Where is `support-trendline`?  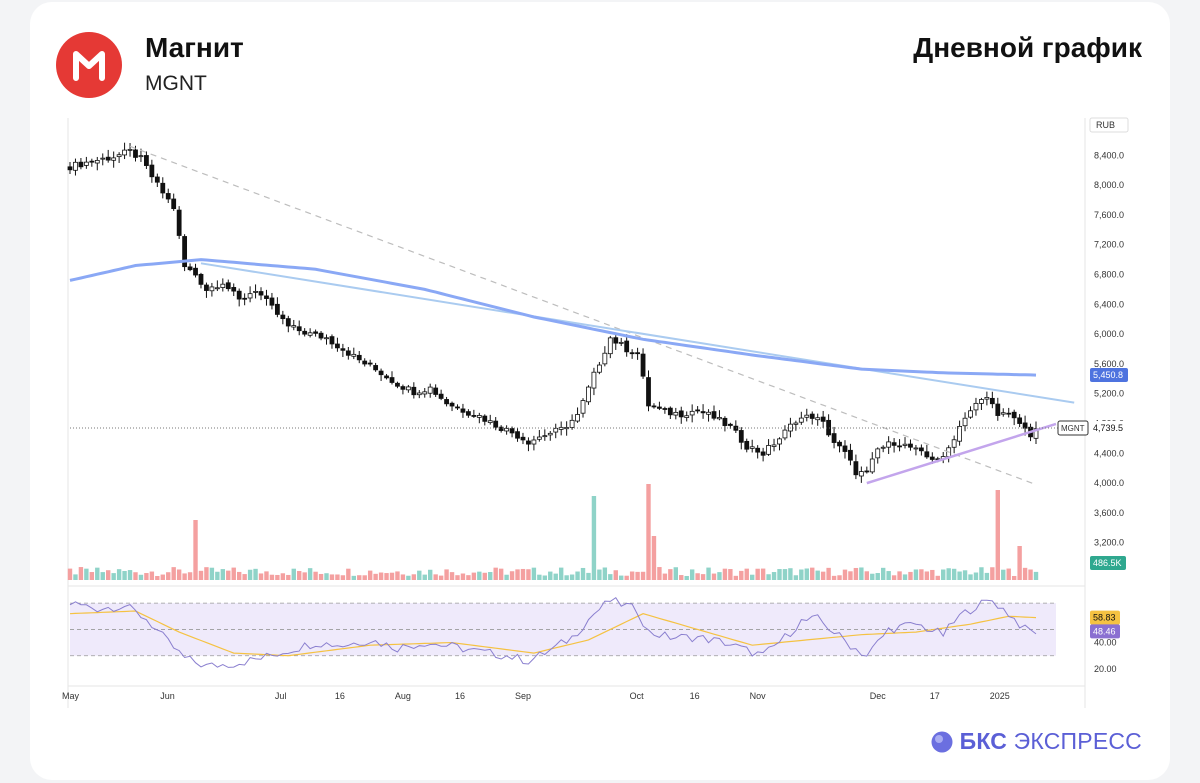 support-trendline is located at coordinates (961, 453).